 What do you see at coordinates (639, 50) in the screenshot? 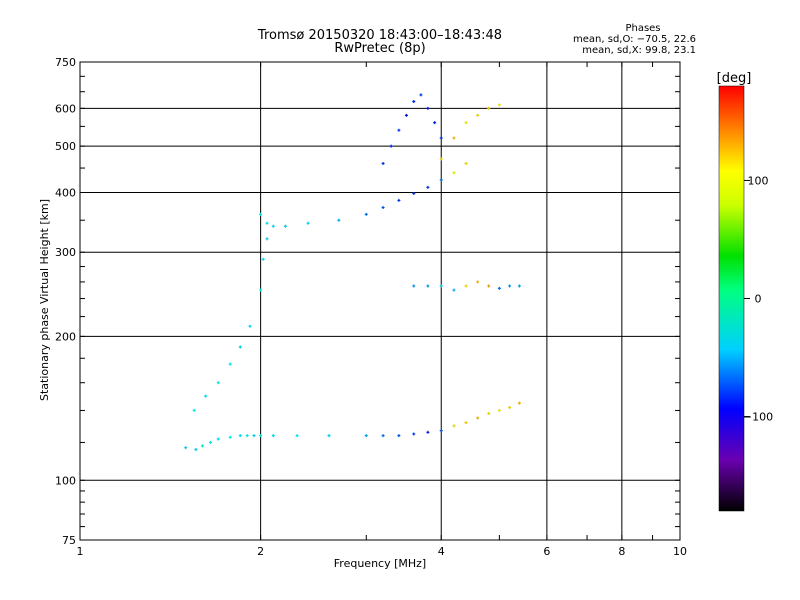
I see `stats-line-x: mean, sd,X: 99.8, 23.1` at bounding box center [639, 50].